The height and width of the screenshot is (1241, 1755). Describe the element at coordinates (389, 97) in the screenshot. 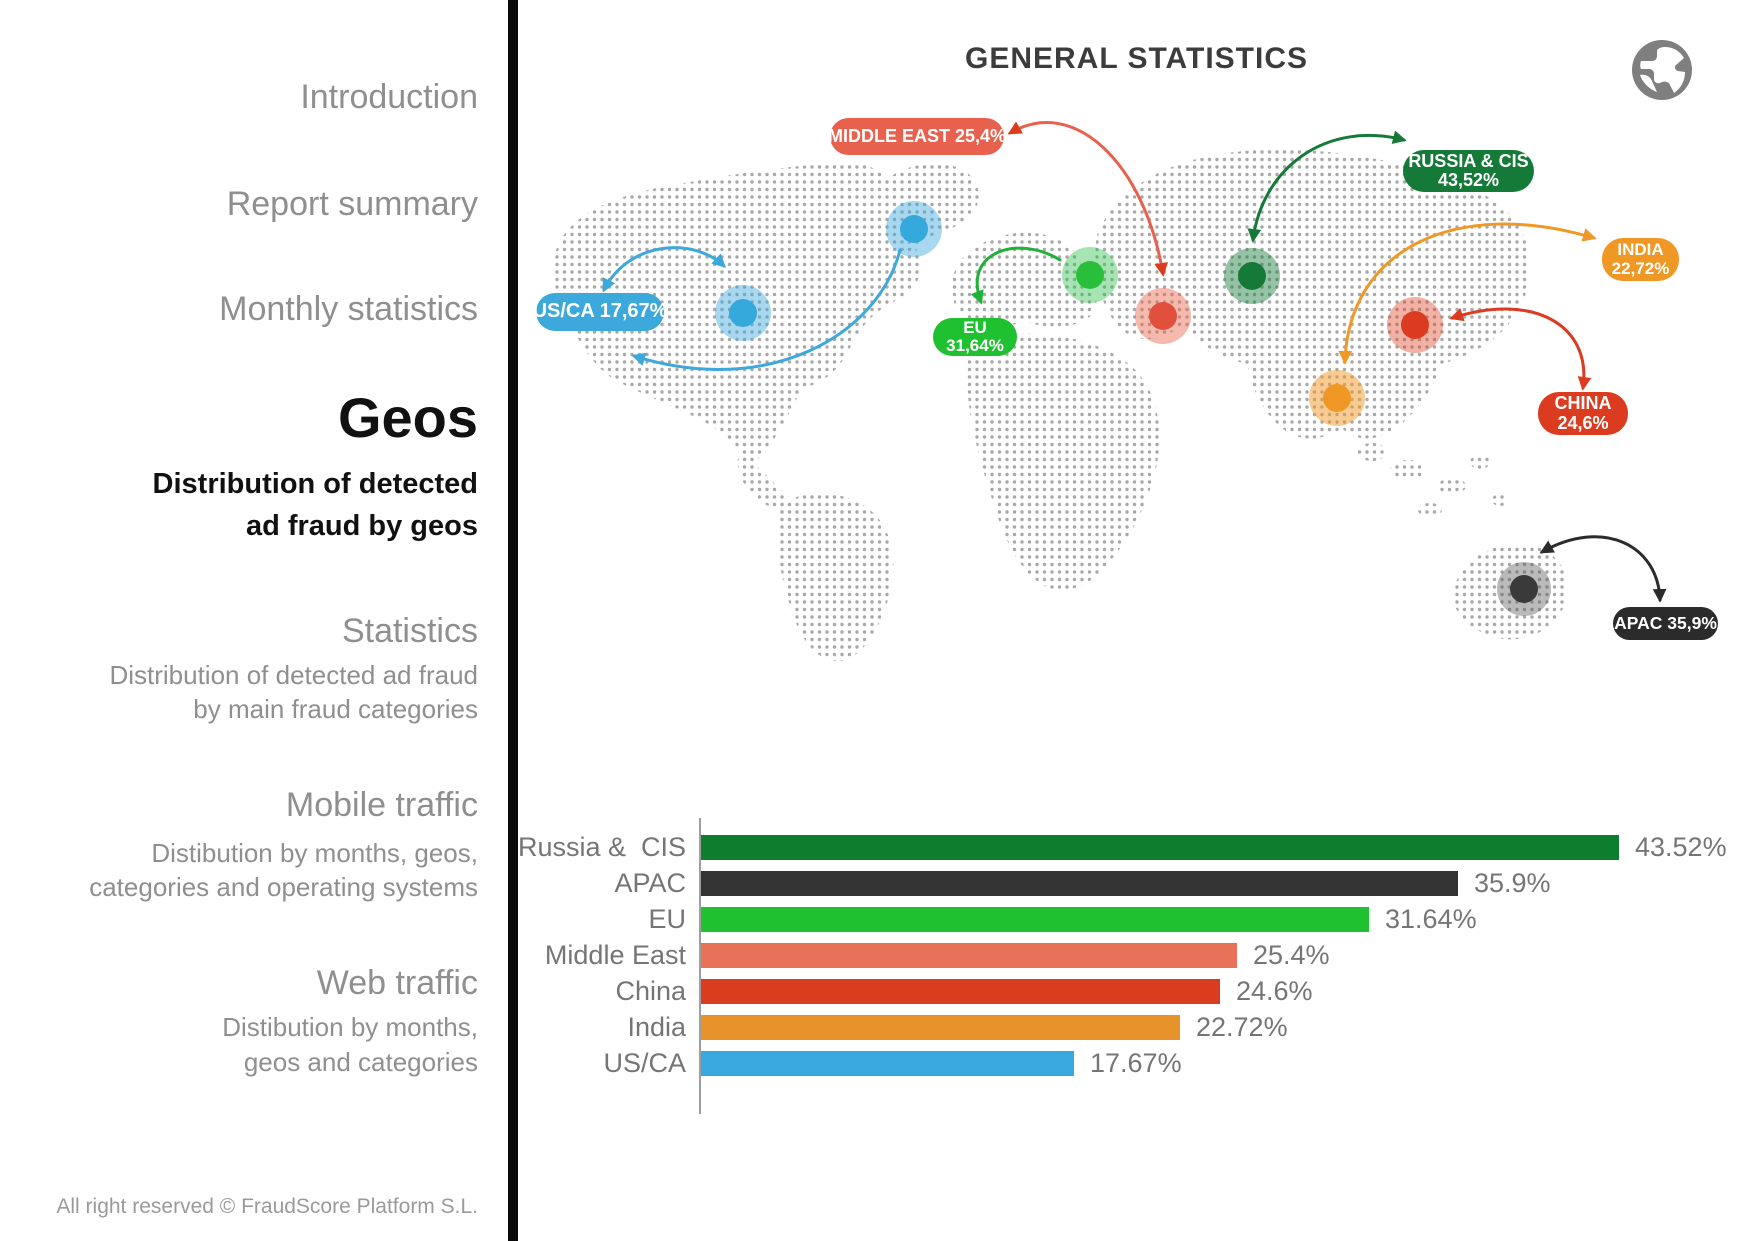

I see `sidebar-item-introduction: Introduction` at that location.